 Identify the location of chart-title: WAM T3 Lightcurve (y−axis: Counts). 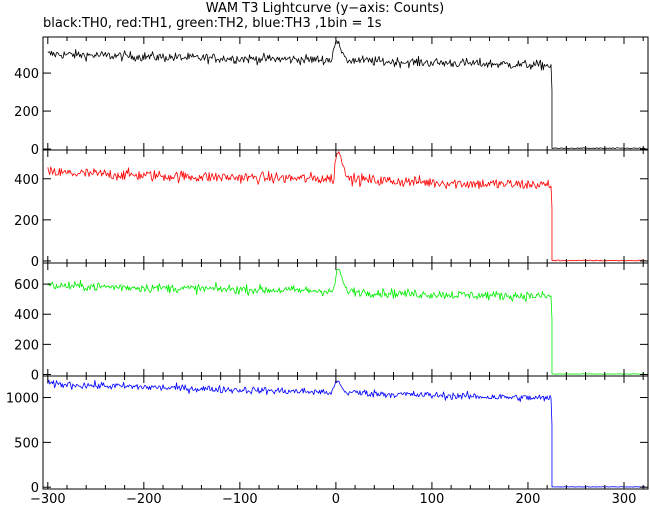
(325, 8).